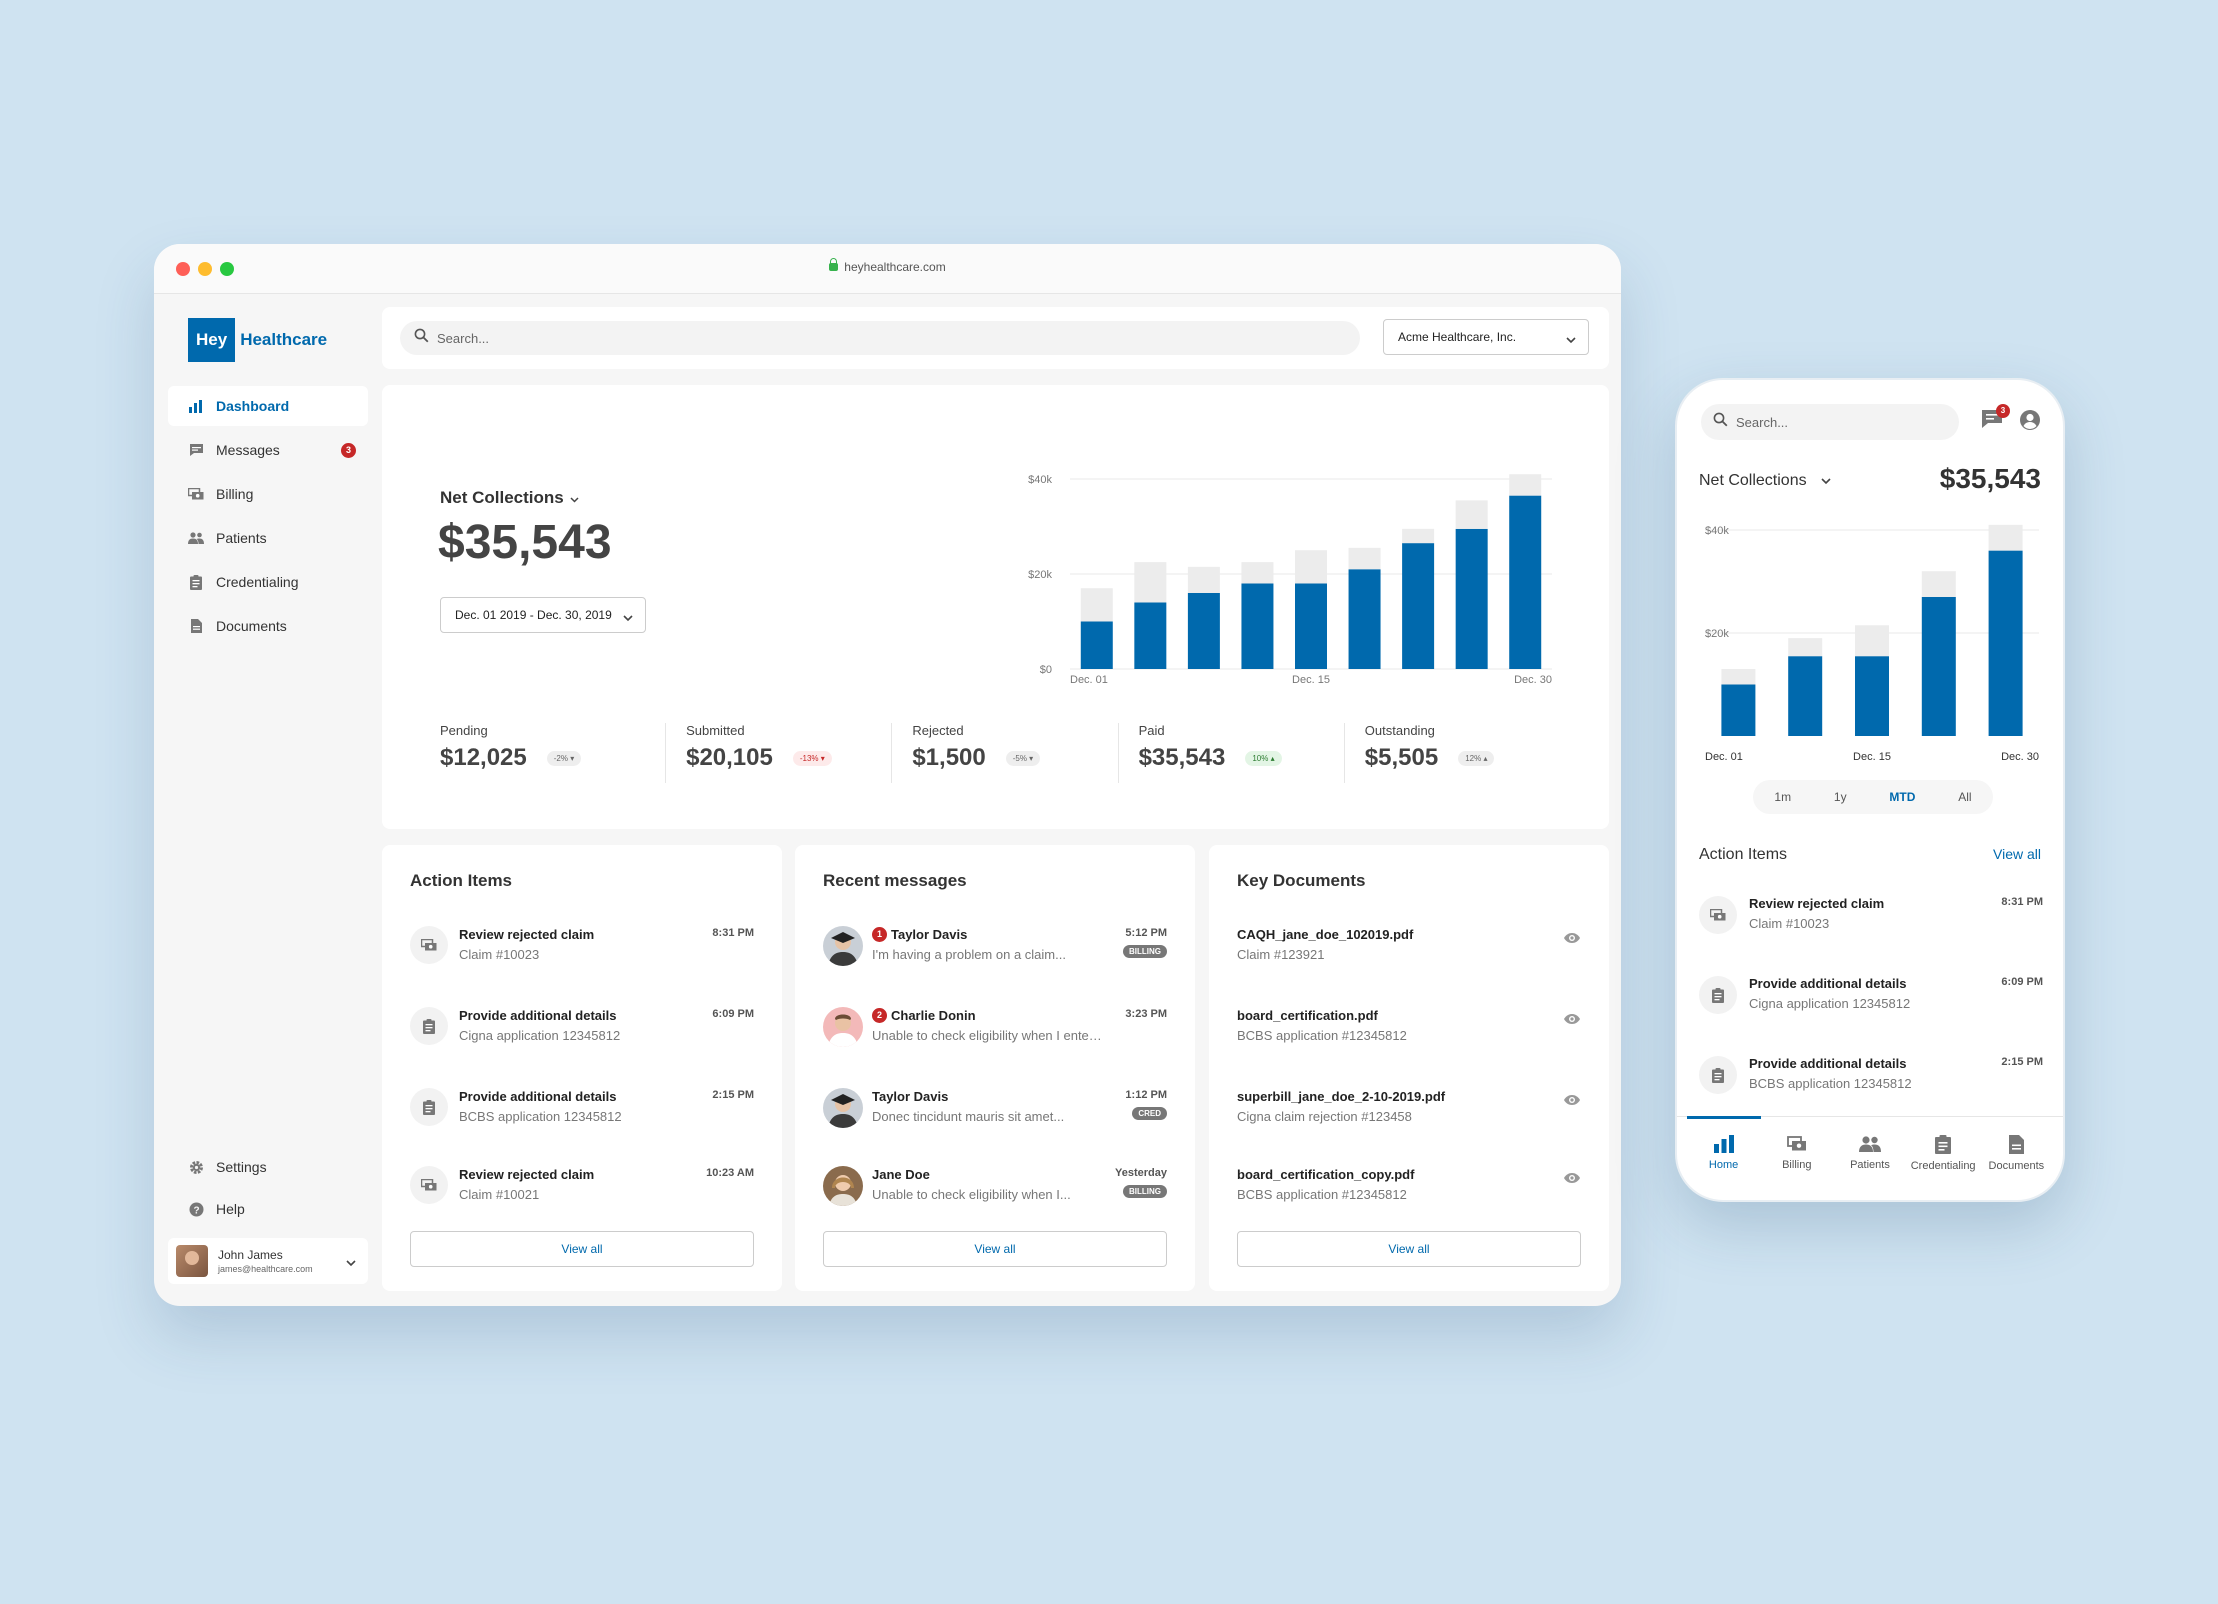 This screenshot has width=2218, height=1604. I want to click on sidebar-item-dashboard: Dashboard, so click(268, 406).